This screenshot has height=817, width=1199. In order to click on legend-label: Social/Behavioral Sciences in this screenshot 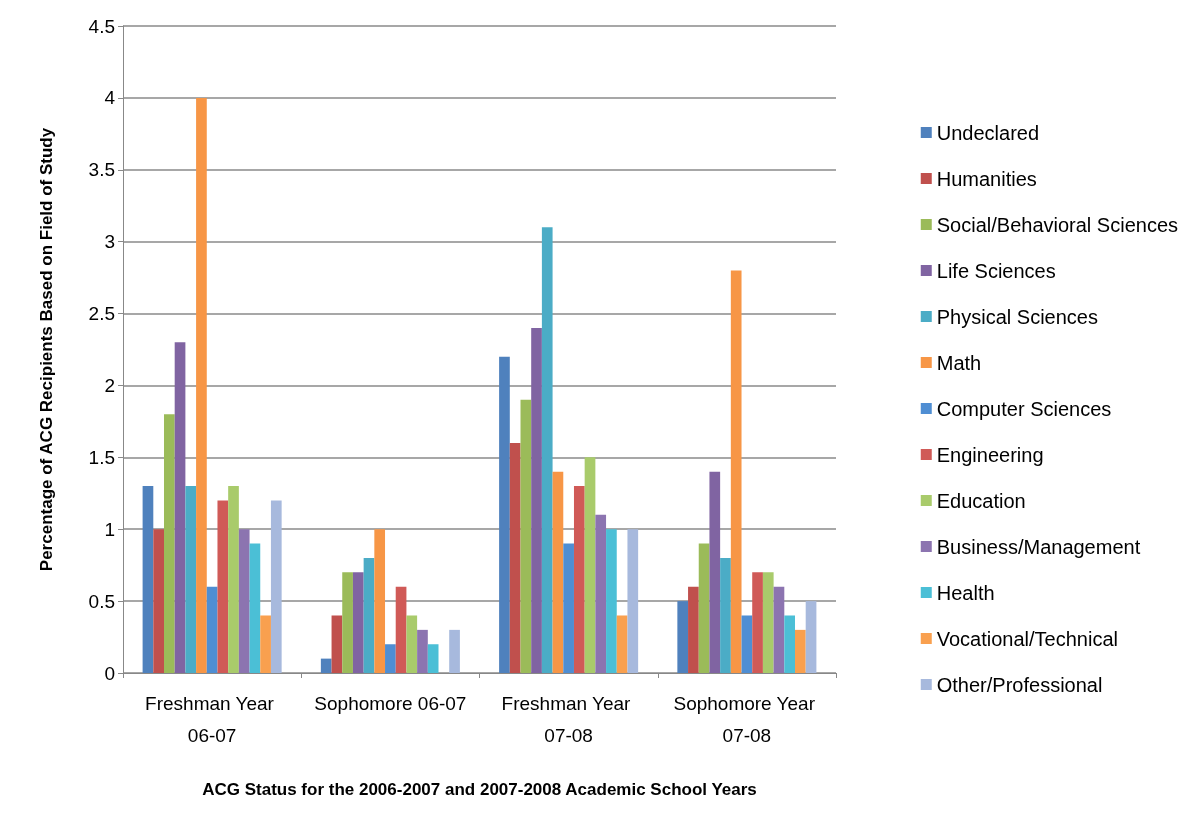, I will do `click(1057, 224)`.